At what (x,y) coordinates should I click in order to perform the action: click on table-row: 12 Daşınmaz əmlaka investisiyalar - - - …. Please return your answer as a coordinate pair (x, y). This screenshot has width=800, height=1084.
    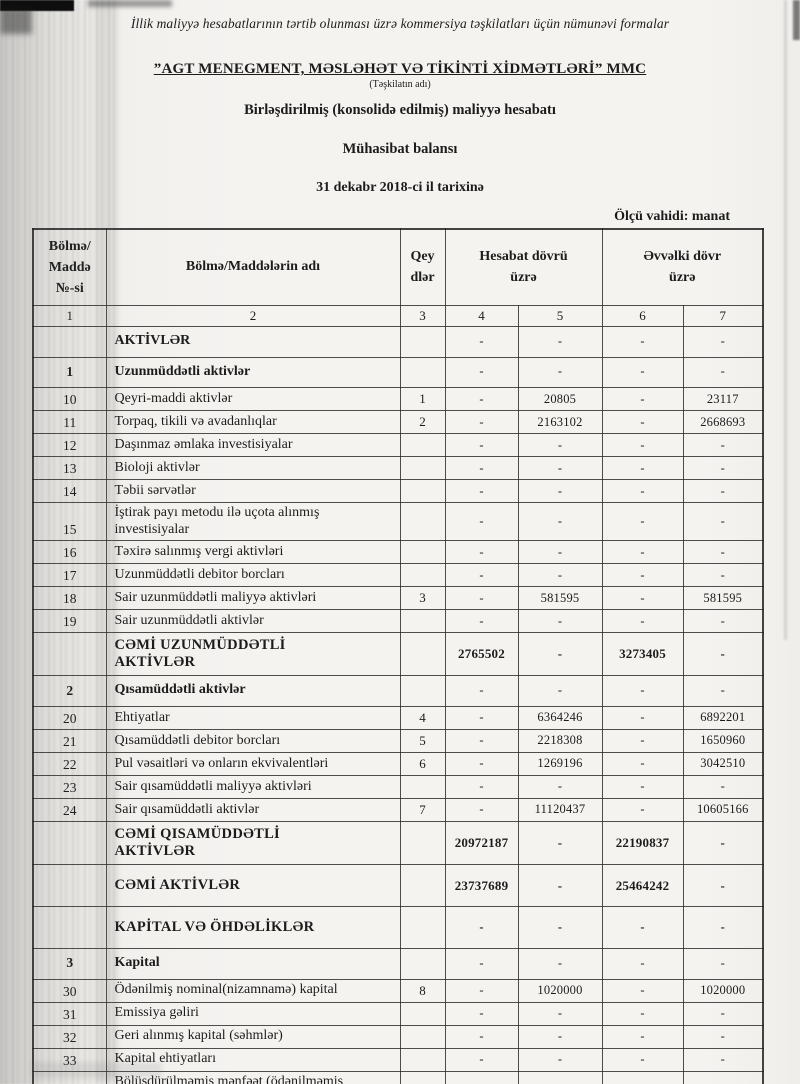
    Looking at the image, I should click on (398, 445).